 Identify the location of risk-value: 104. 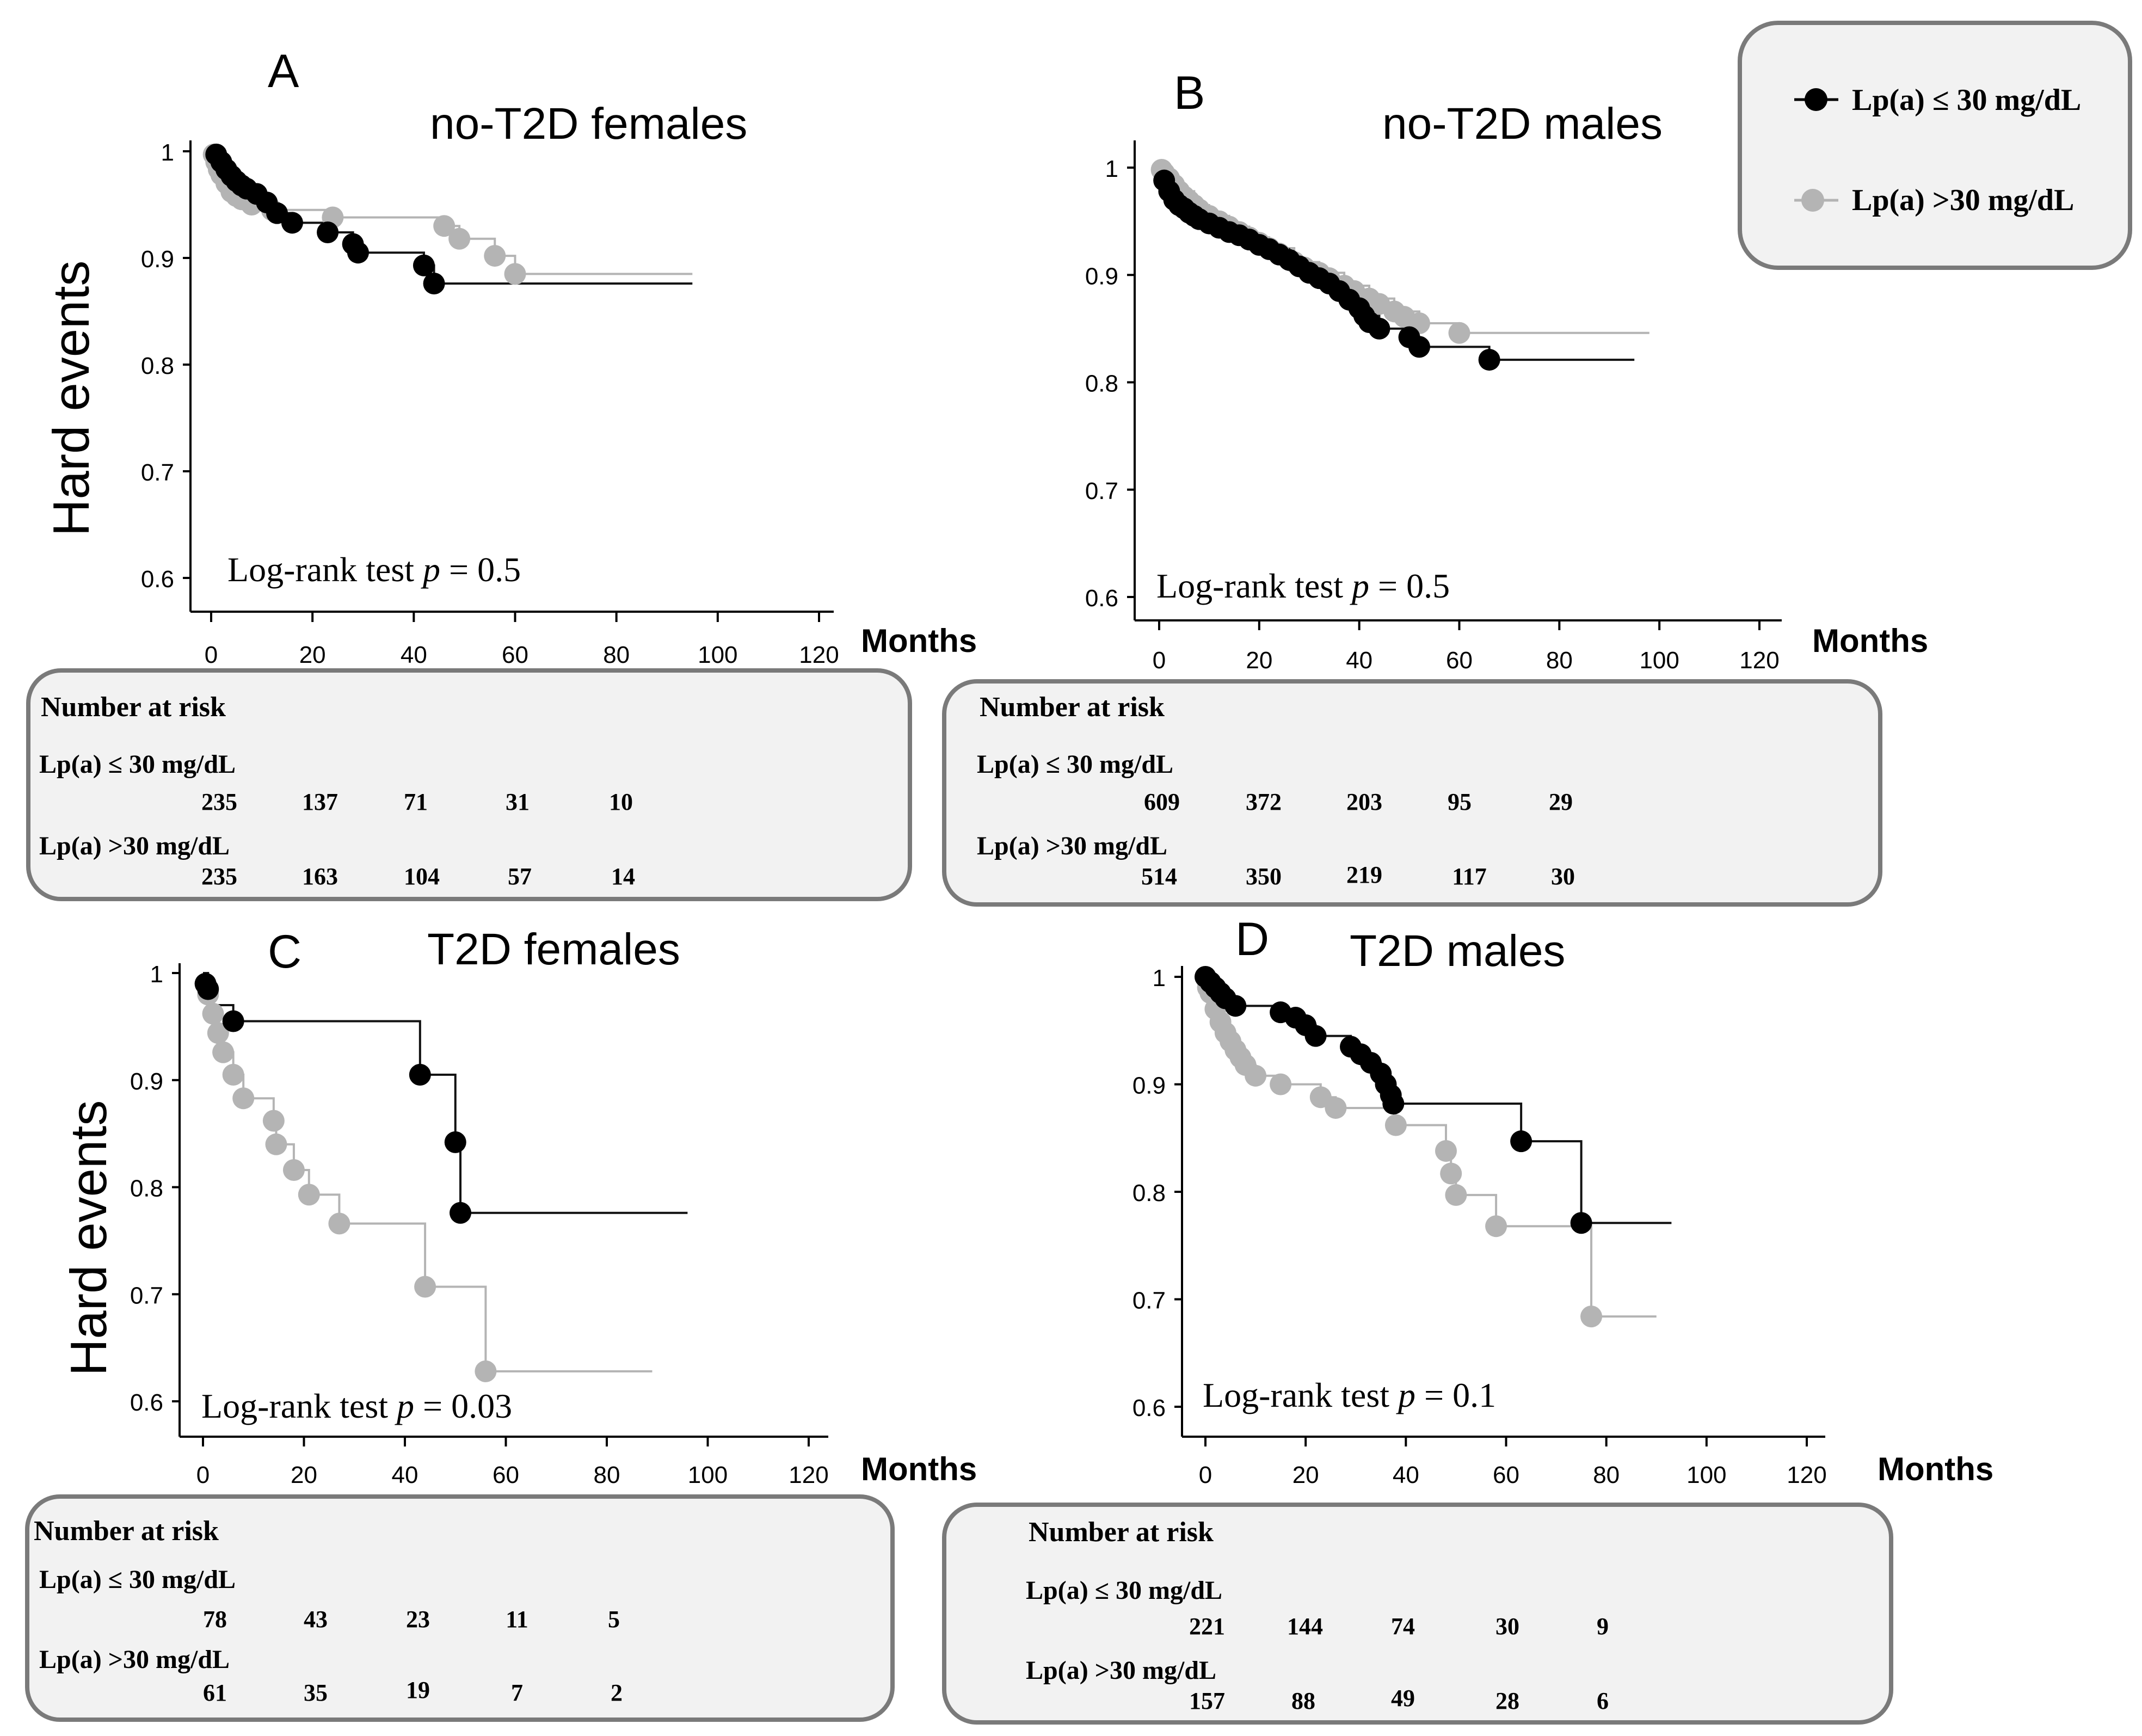
(422, 876).